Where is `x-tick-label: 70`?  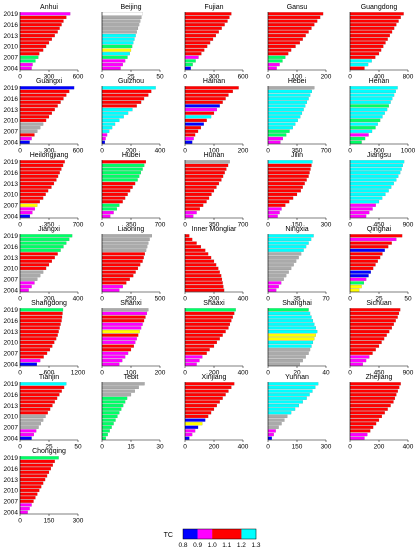 x-tick-label: 70 is located at coordinates (326, 299).